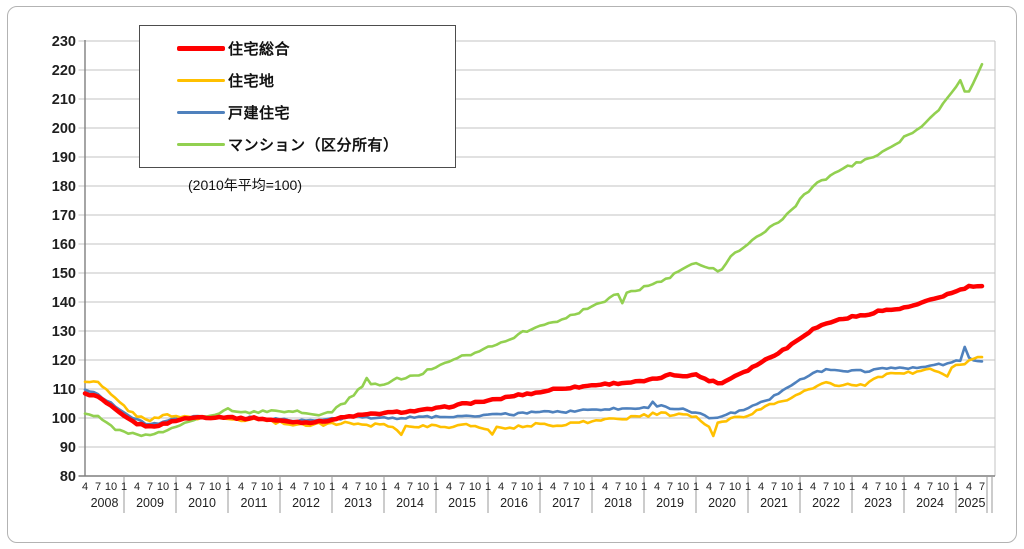  What do you see at coordinates (201, 80) in the screenshot?
I see `legend-line-swatch-orange-icon` at bounding box center [201, 80].